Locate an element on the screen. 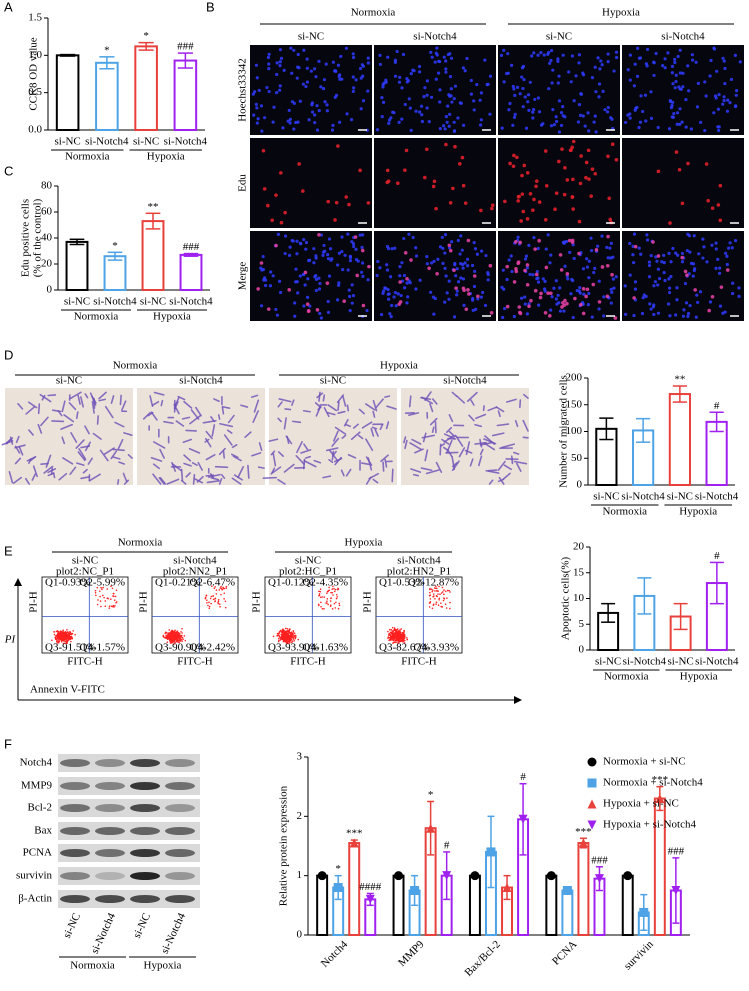 Image resolution: width=749 pixels, height=991 pixels. significance-label: ### is located at coordinates (185, 47).